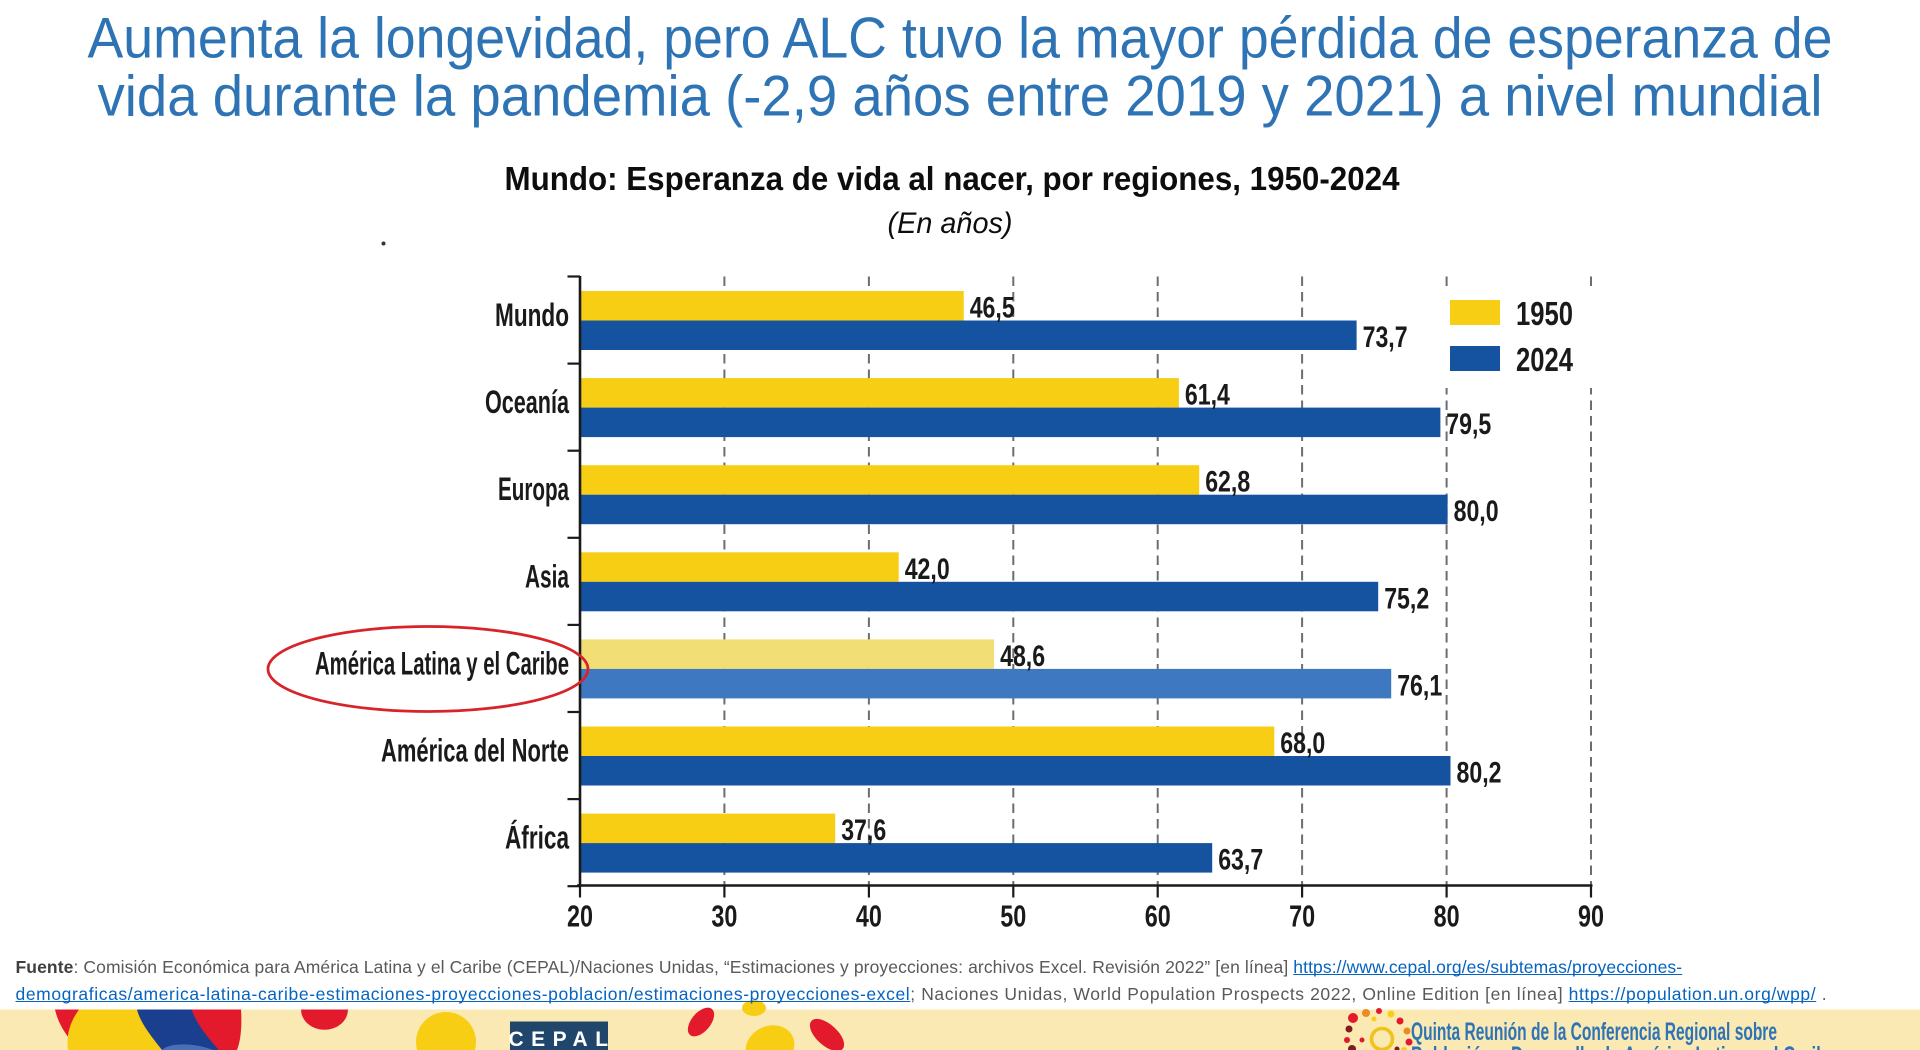 The width and height of the screenshot is (1920, 1050). I want to click on svg-text: 46,5, so click(992, 308).